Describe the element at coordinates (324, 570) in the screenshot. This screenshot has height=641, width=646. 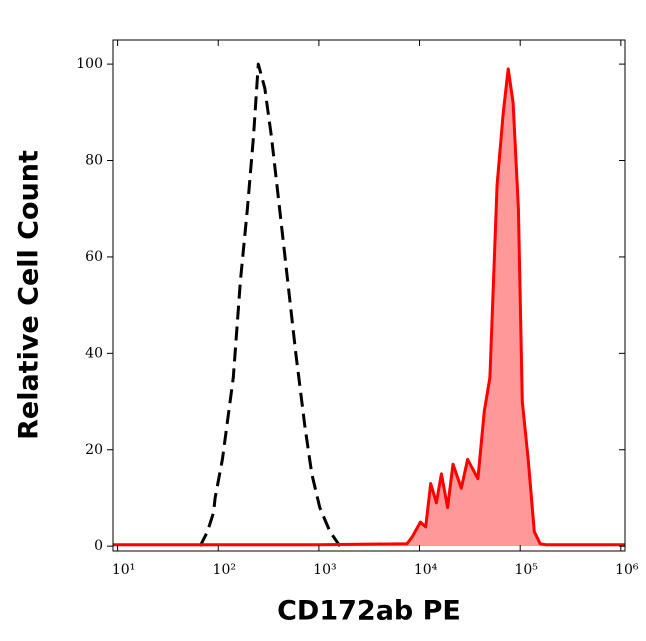
I see `x-tick-label: 10³` at that location.